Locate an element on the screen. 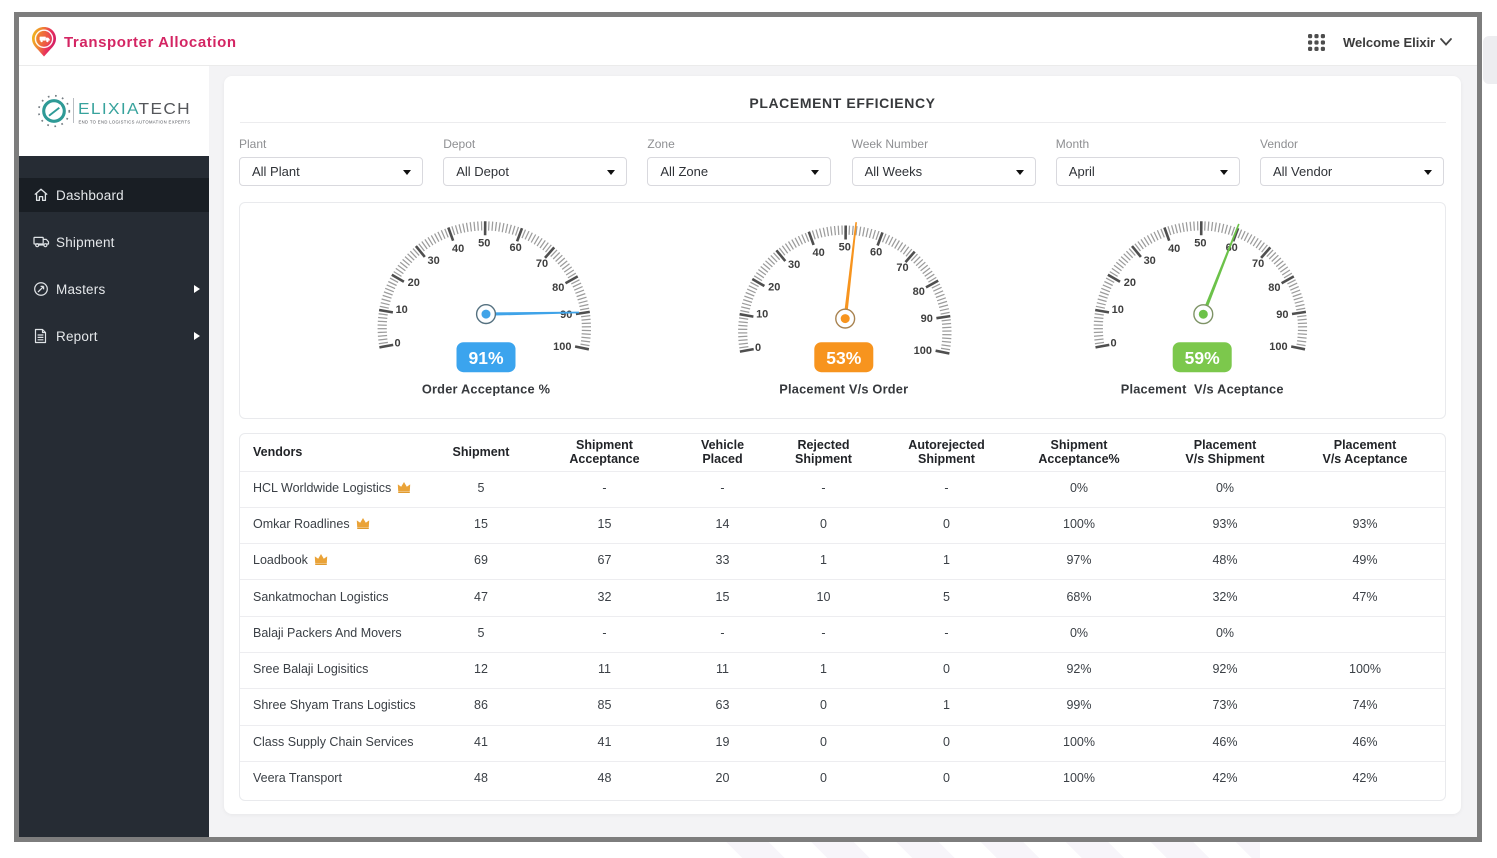 This screenshot has height=858, width=1497. svg-text: Placement V/s Order is located at coordinates (843, 389).